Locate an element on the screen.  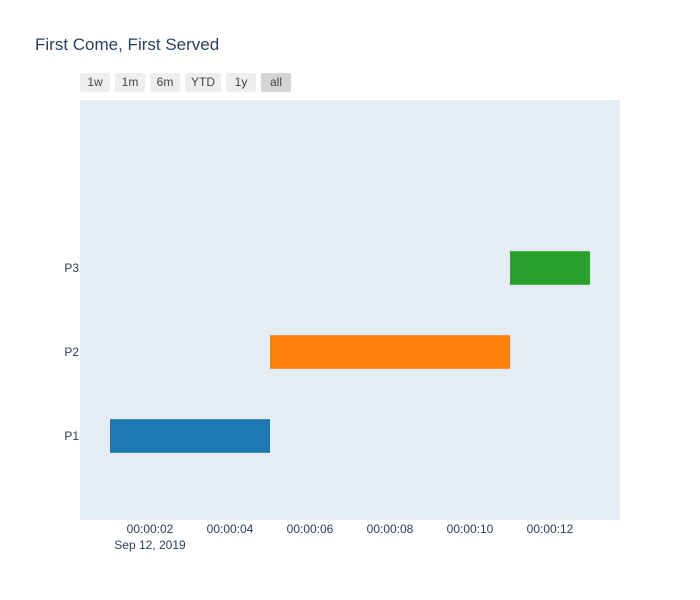
range-button-6m: 6m is located at coordinates (165, 82).